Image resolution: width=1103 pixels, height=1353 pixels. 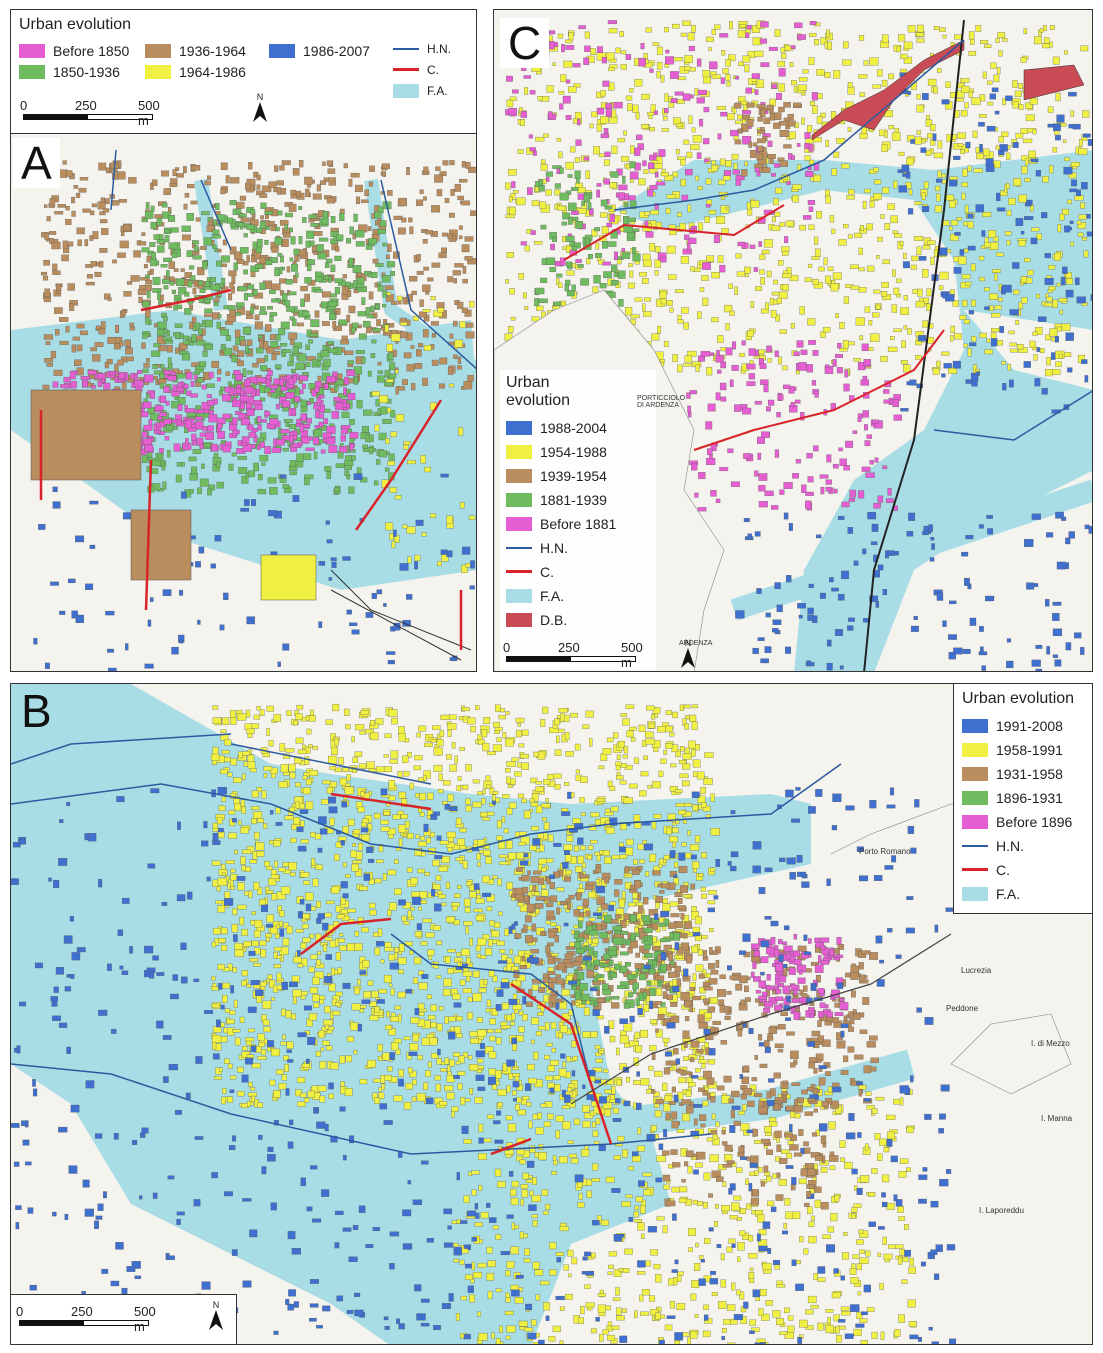 I want to click on legend-a-item-4: 1964-1986, so click(x=205, y=71).